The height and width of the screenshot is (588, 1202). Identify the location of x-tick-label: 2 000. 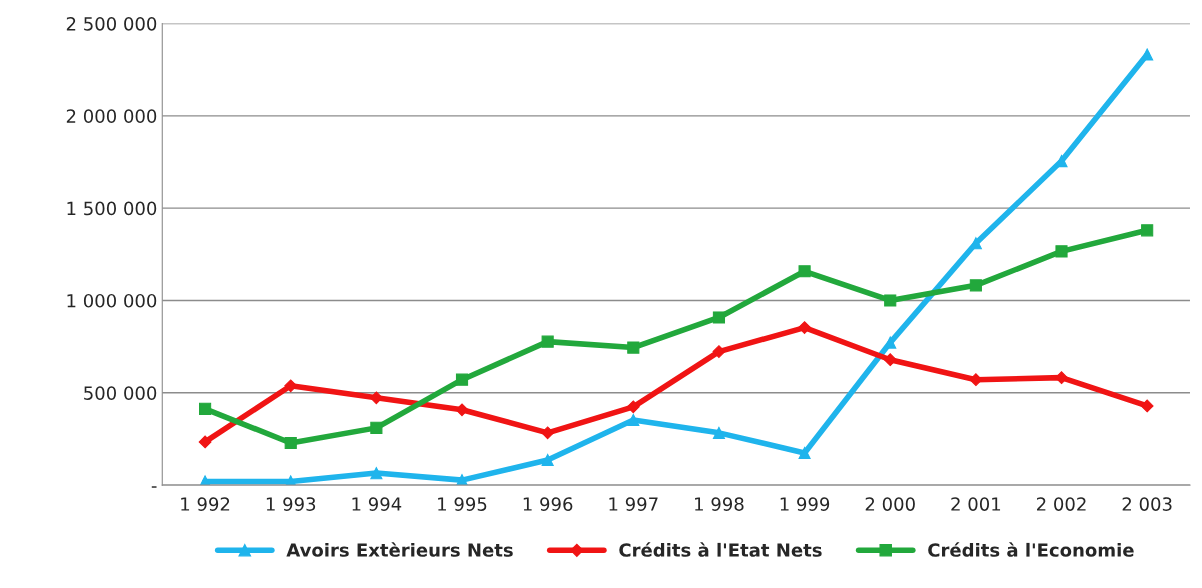
(890, 504).